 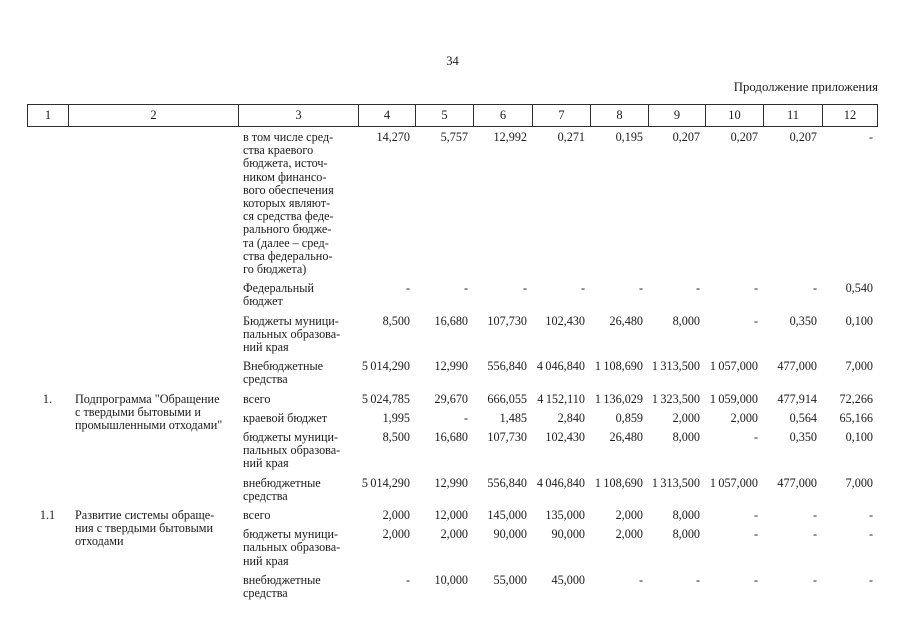 What do you see at coordinates (283, 373) in the screenshot?
I see `funding-source-label: Внебюджетные средства` at bounding box center [283, 373].